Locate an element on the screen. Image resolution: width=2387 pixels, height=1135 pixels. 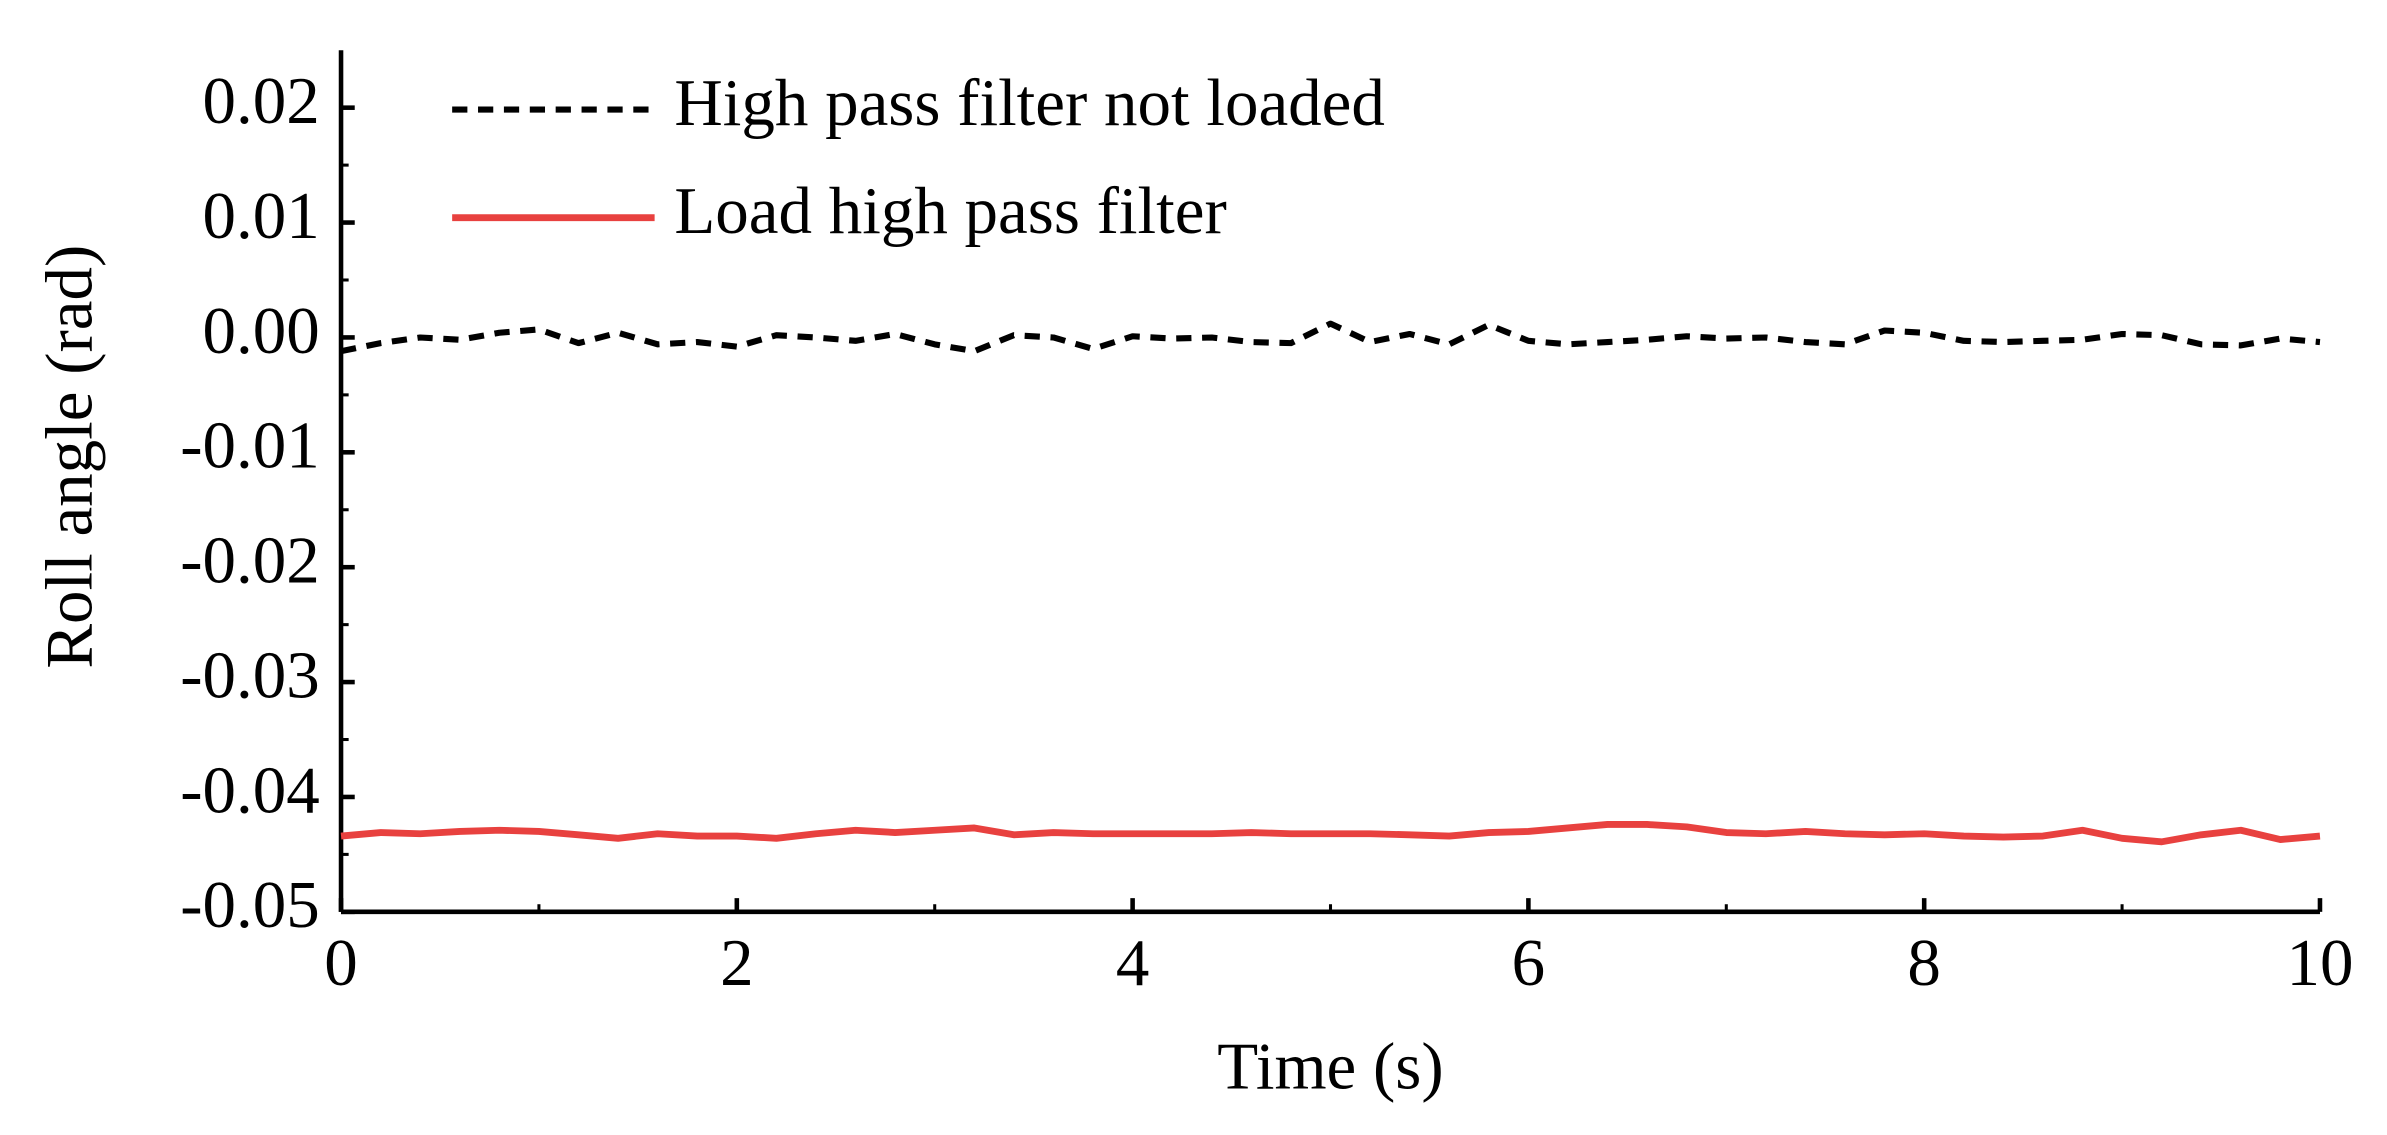
x-tick-label: 8 is located at coordinates (1923, 963).